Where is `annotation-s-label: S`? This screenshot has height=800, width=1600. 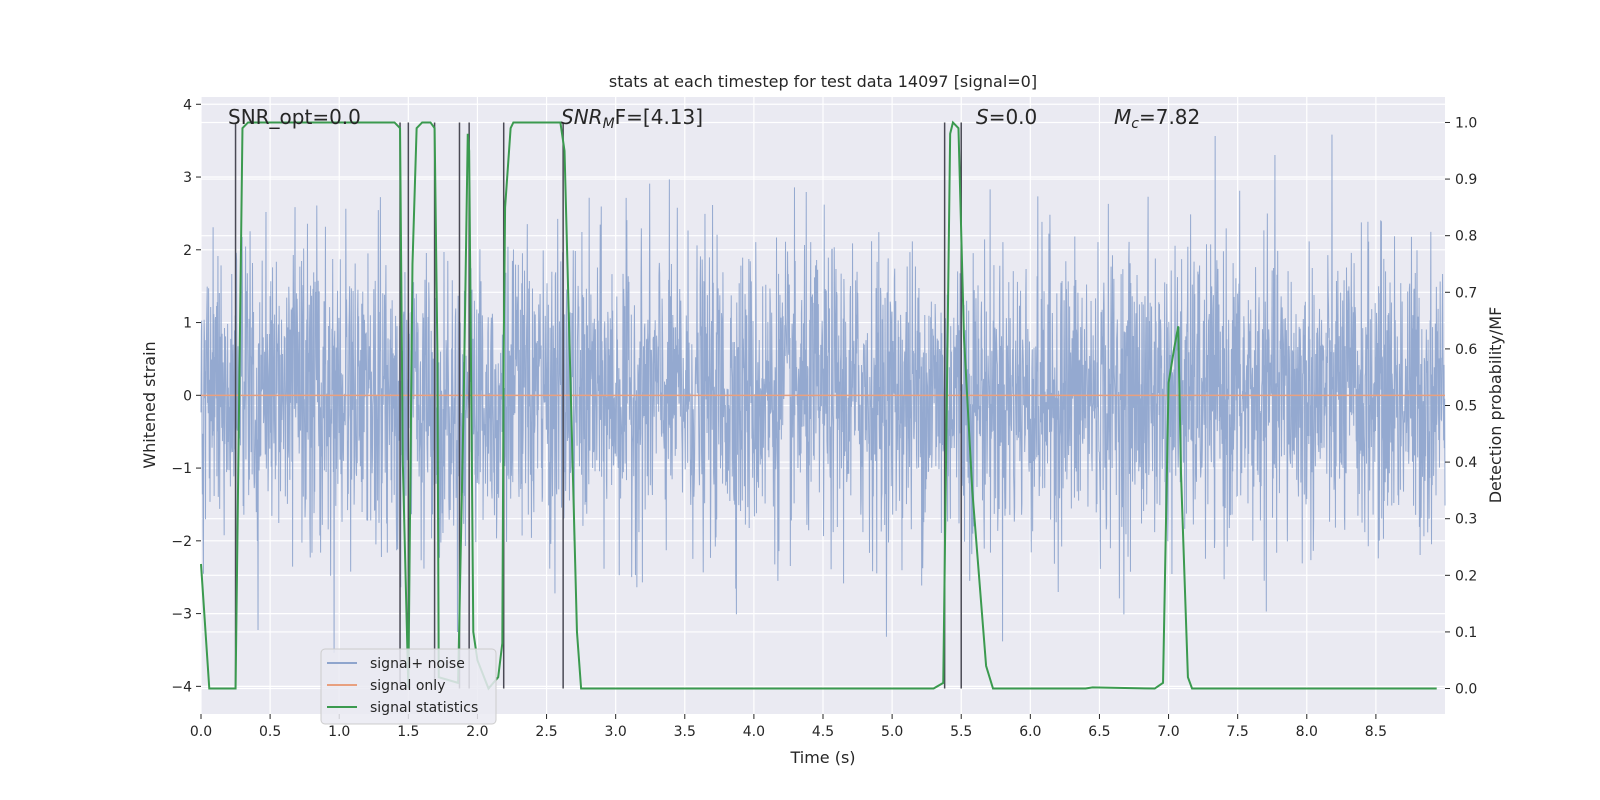 annotation-s-label: S is located at coordinates (982, 117).